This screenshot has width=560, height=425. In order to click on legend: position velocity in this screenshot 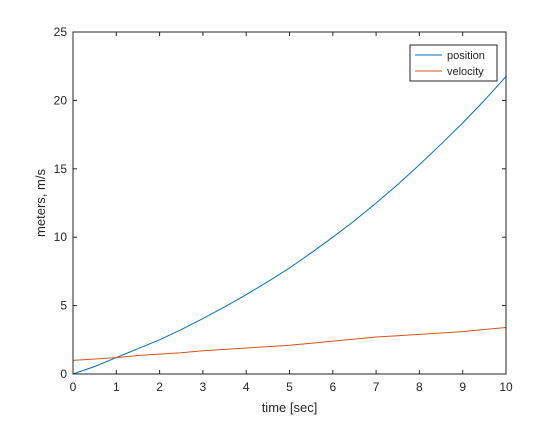, I will do `click(453, 63)`.